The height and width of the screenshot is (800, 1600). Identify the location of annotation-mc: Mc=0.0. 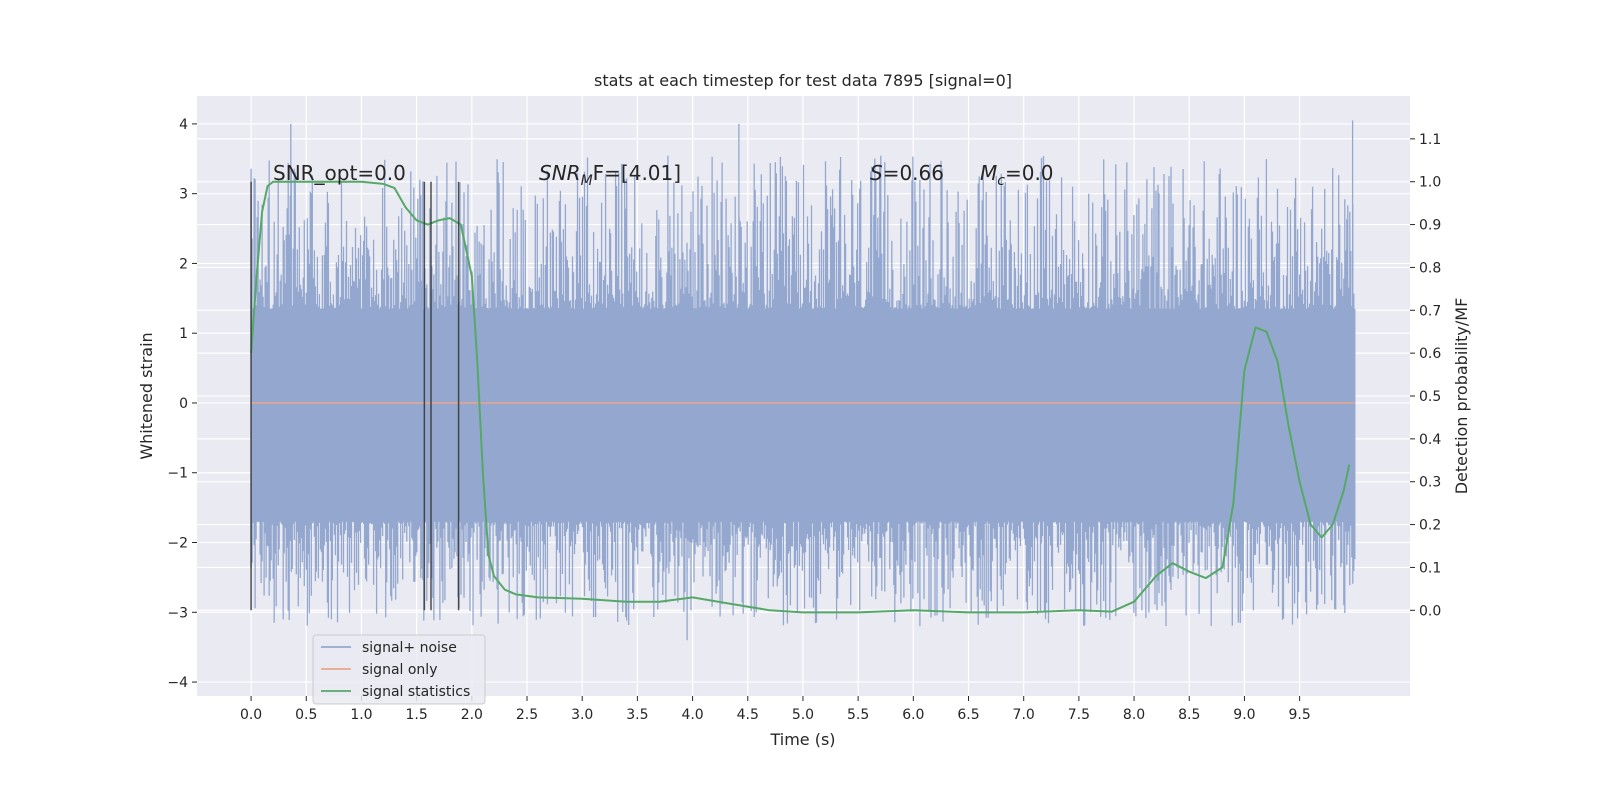
(1017, 175).